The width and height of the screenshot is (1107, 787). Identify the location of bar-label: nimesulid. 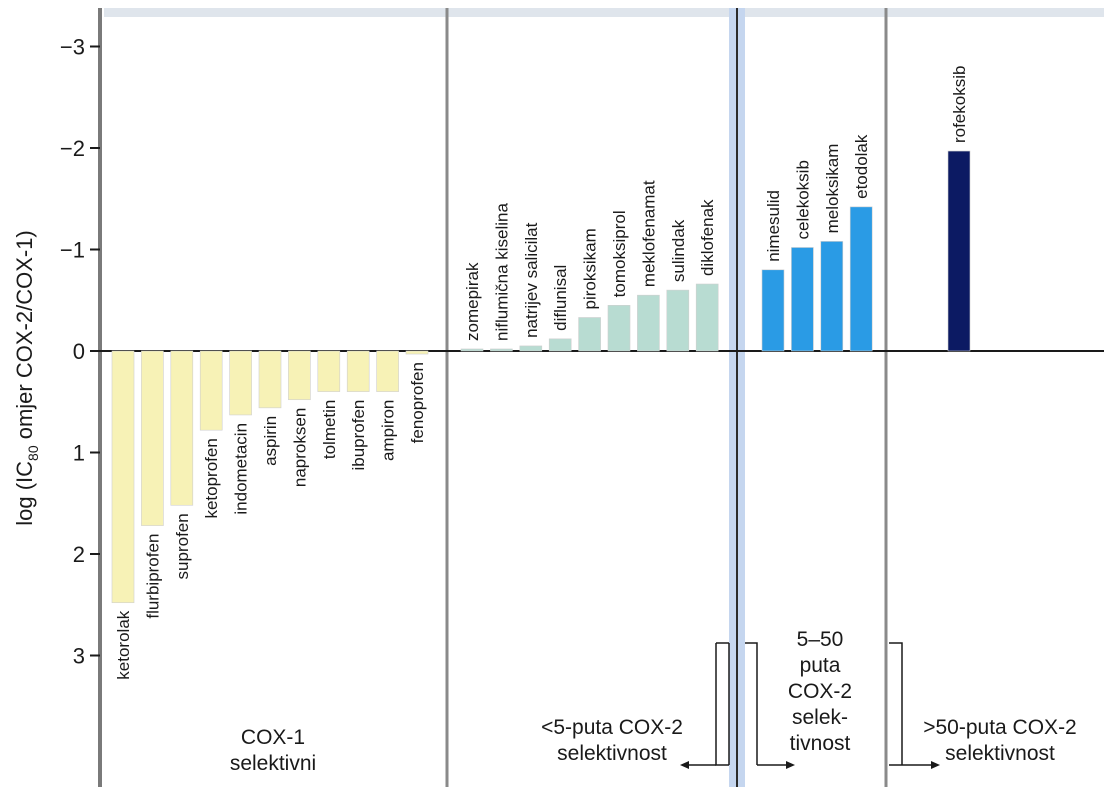
(773, 226).